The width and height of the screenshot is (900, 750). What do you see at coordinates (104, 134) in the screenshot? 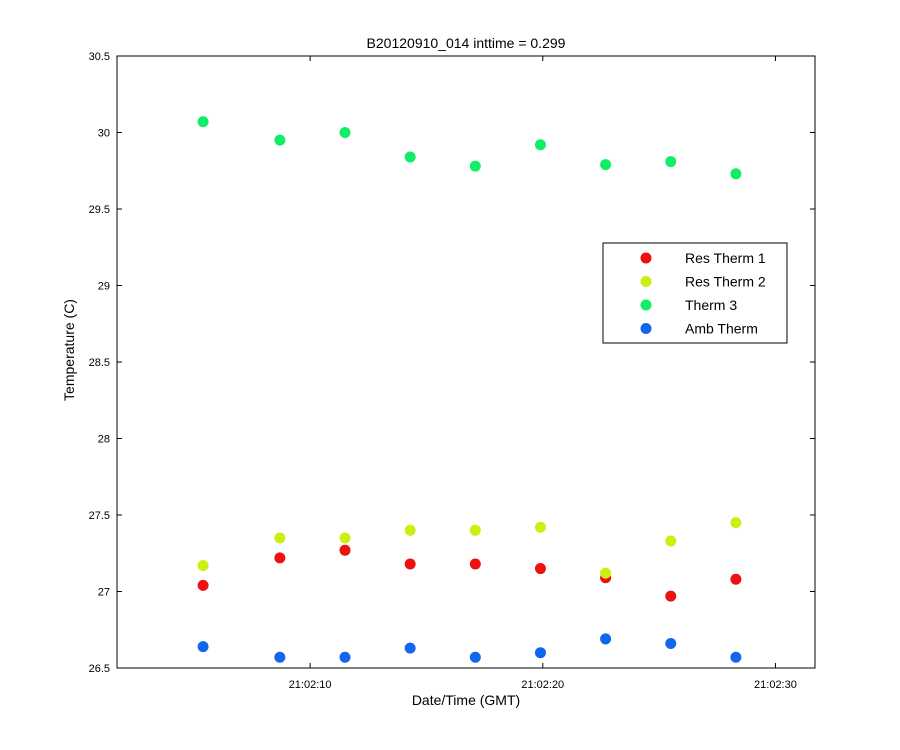
I see `y-tick-label: 30` at bounding box center [104, 134].